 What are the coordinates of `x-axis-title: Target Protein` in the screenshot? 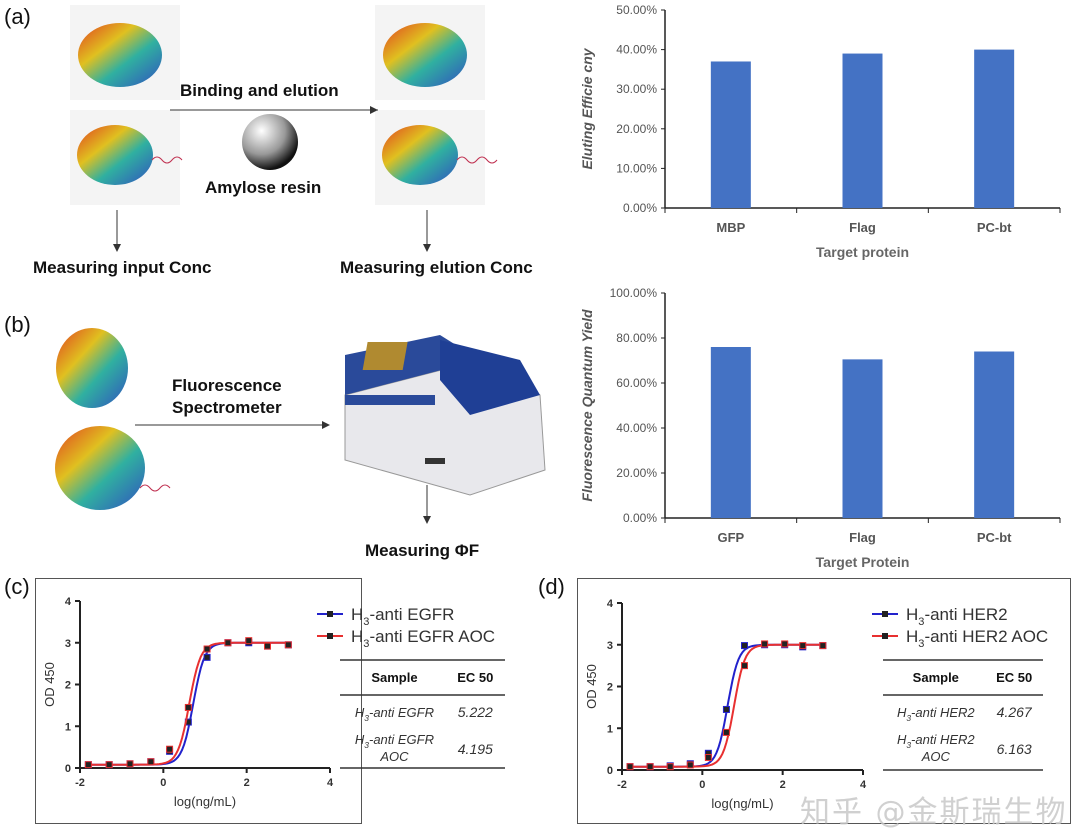 It's located at (863, 562).